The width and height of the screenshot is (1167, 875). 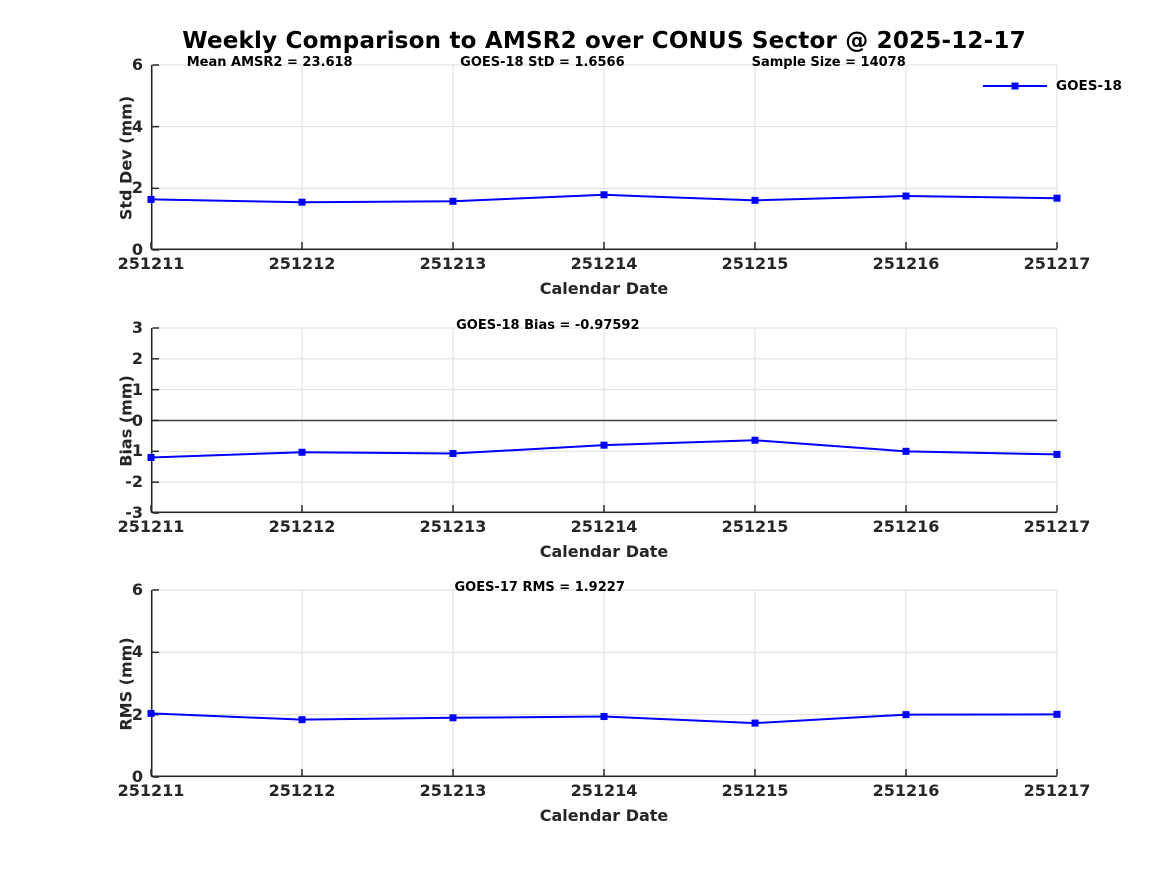 What do you see at coordinates (828, 62) in the screenshot?
I see `plot-annotation: Sample Size = 14078` at bounding box center [828, 62].